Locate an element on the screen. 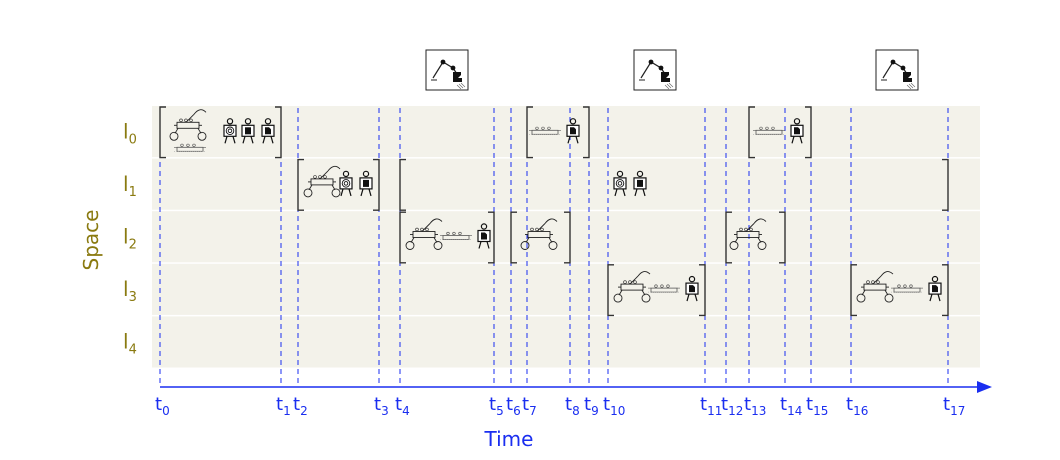 This screenshot has width=1060, height=460. time-tick-13: t13 is located at coordinates (755, 406).